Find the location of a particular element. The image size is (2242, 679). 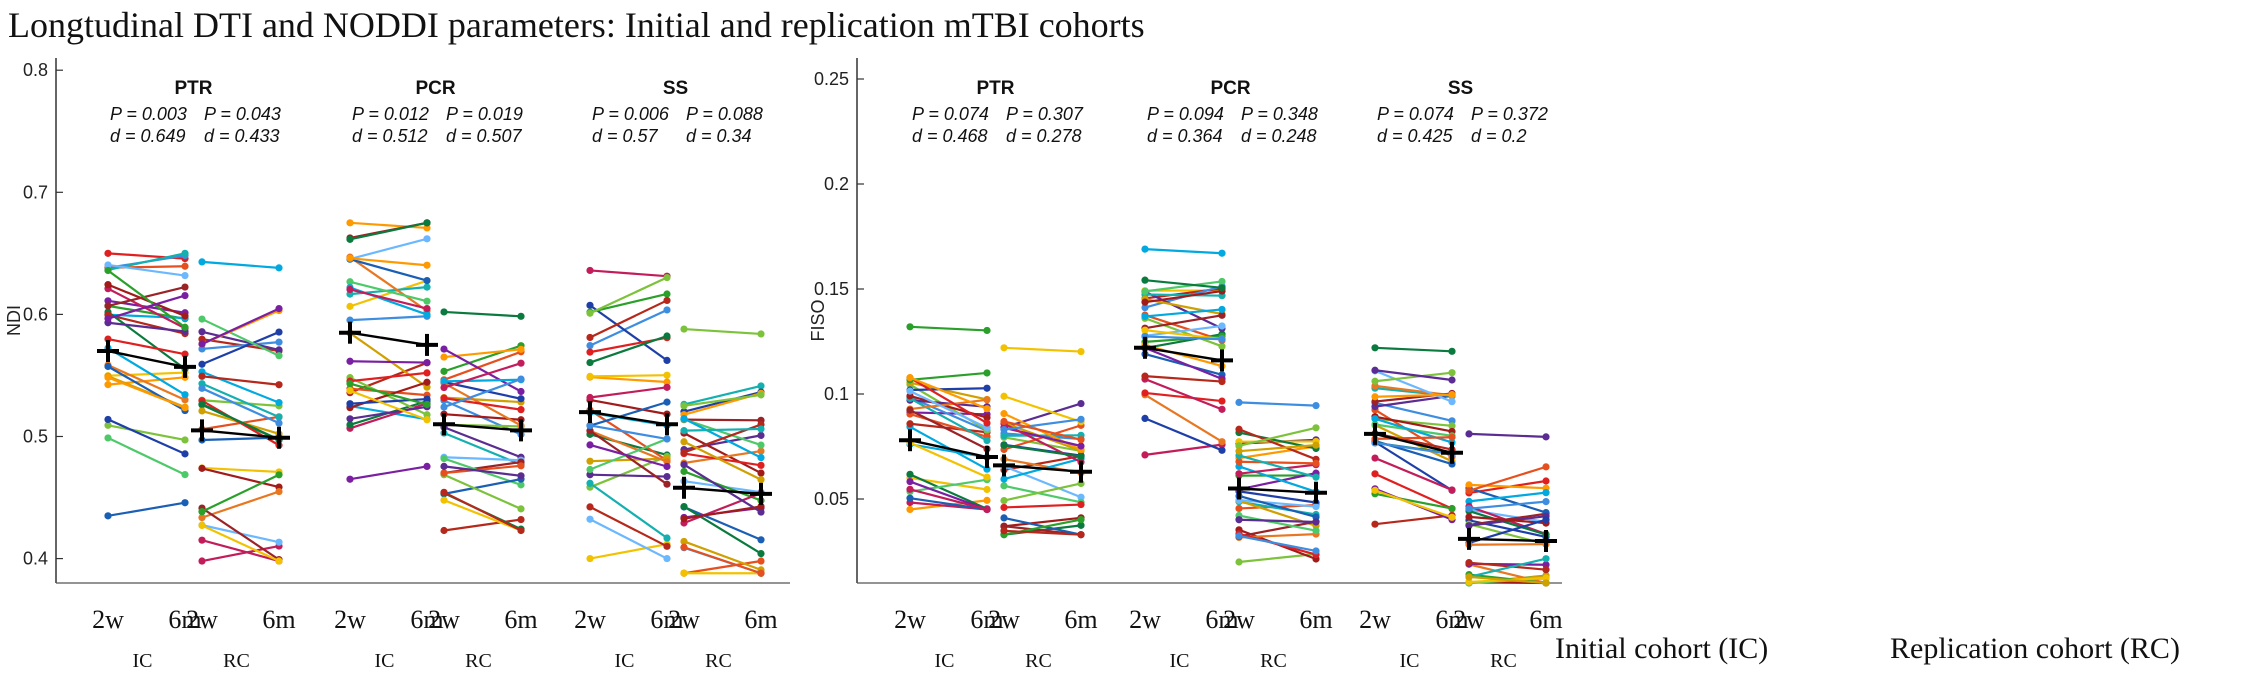

effect-size-label: d = 0.425 is located at coordinates (1415, 136).